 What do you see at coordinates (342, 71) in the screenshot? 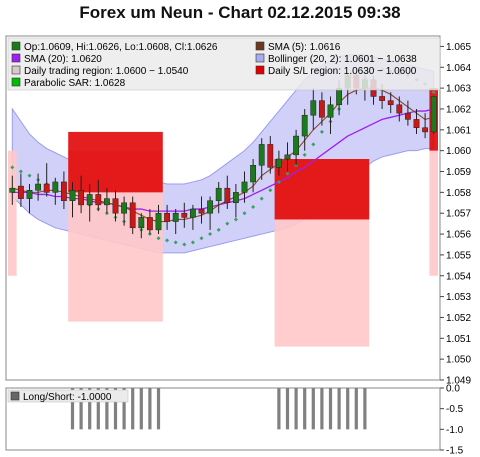
I see `legend-label: Daily S/L region: 1.0630 − 1.0600` at bounding box center [342, 71].